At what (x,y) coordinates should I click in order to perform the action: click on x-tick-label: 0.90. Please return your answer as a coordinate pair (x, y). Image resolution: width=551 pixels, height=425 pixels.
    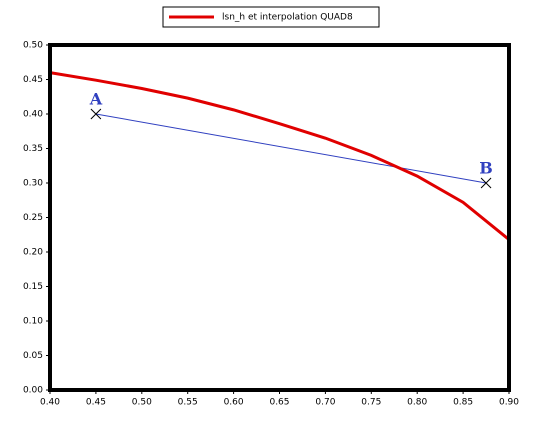
    Looking at the image, I should click on (509, 403).